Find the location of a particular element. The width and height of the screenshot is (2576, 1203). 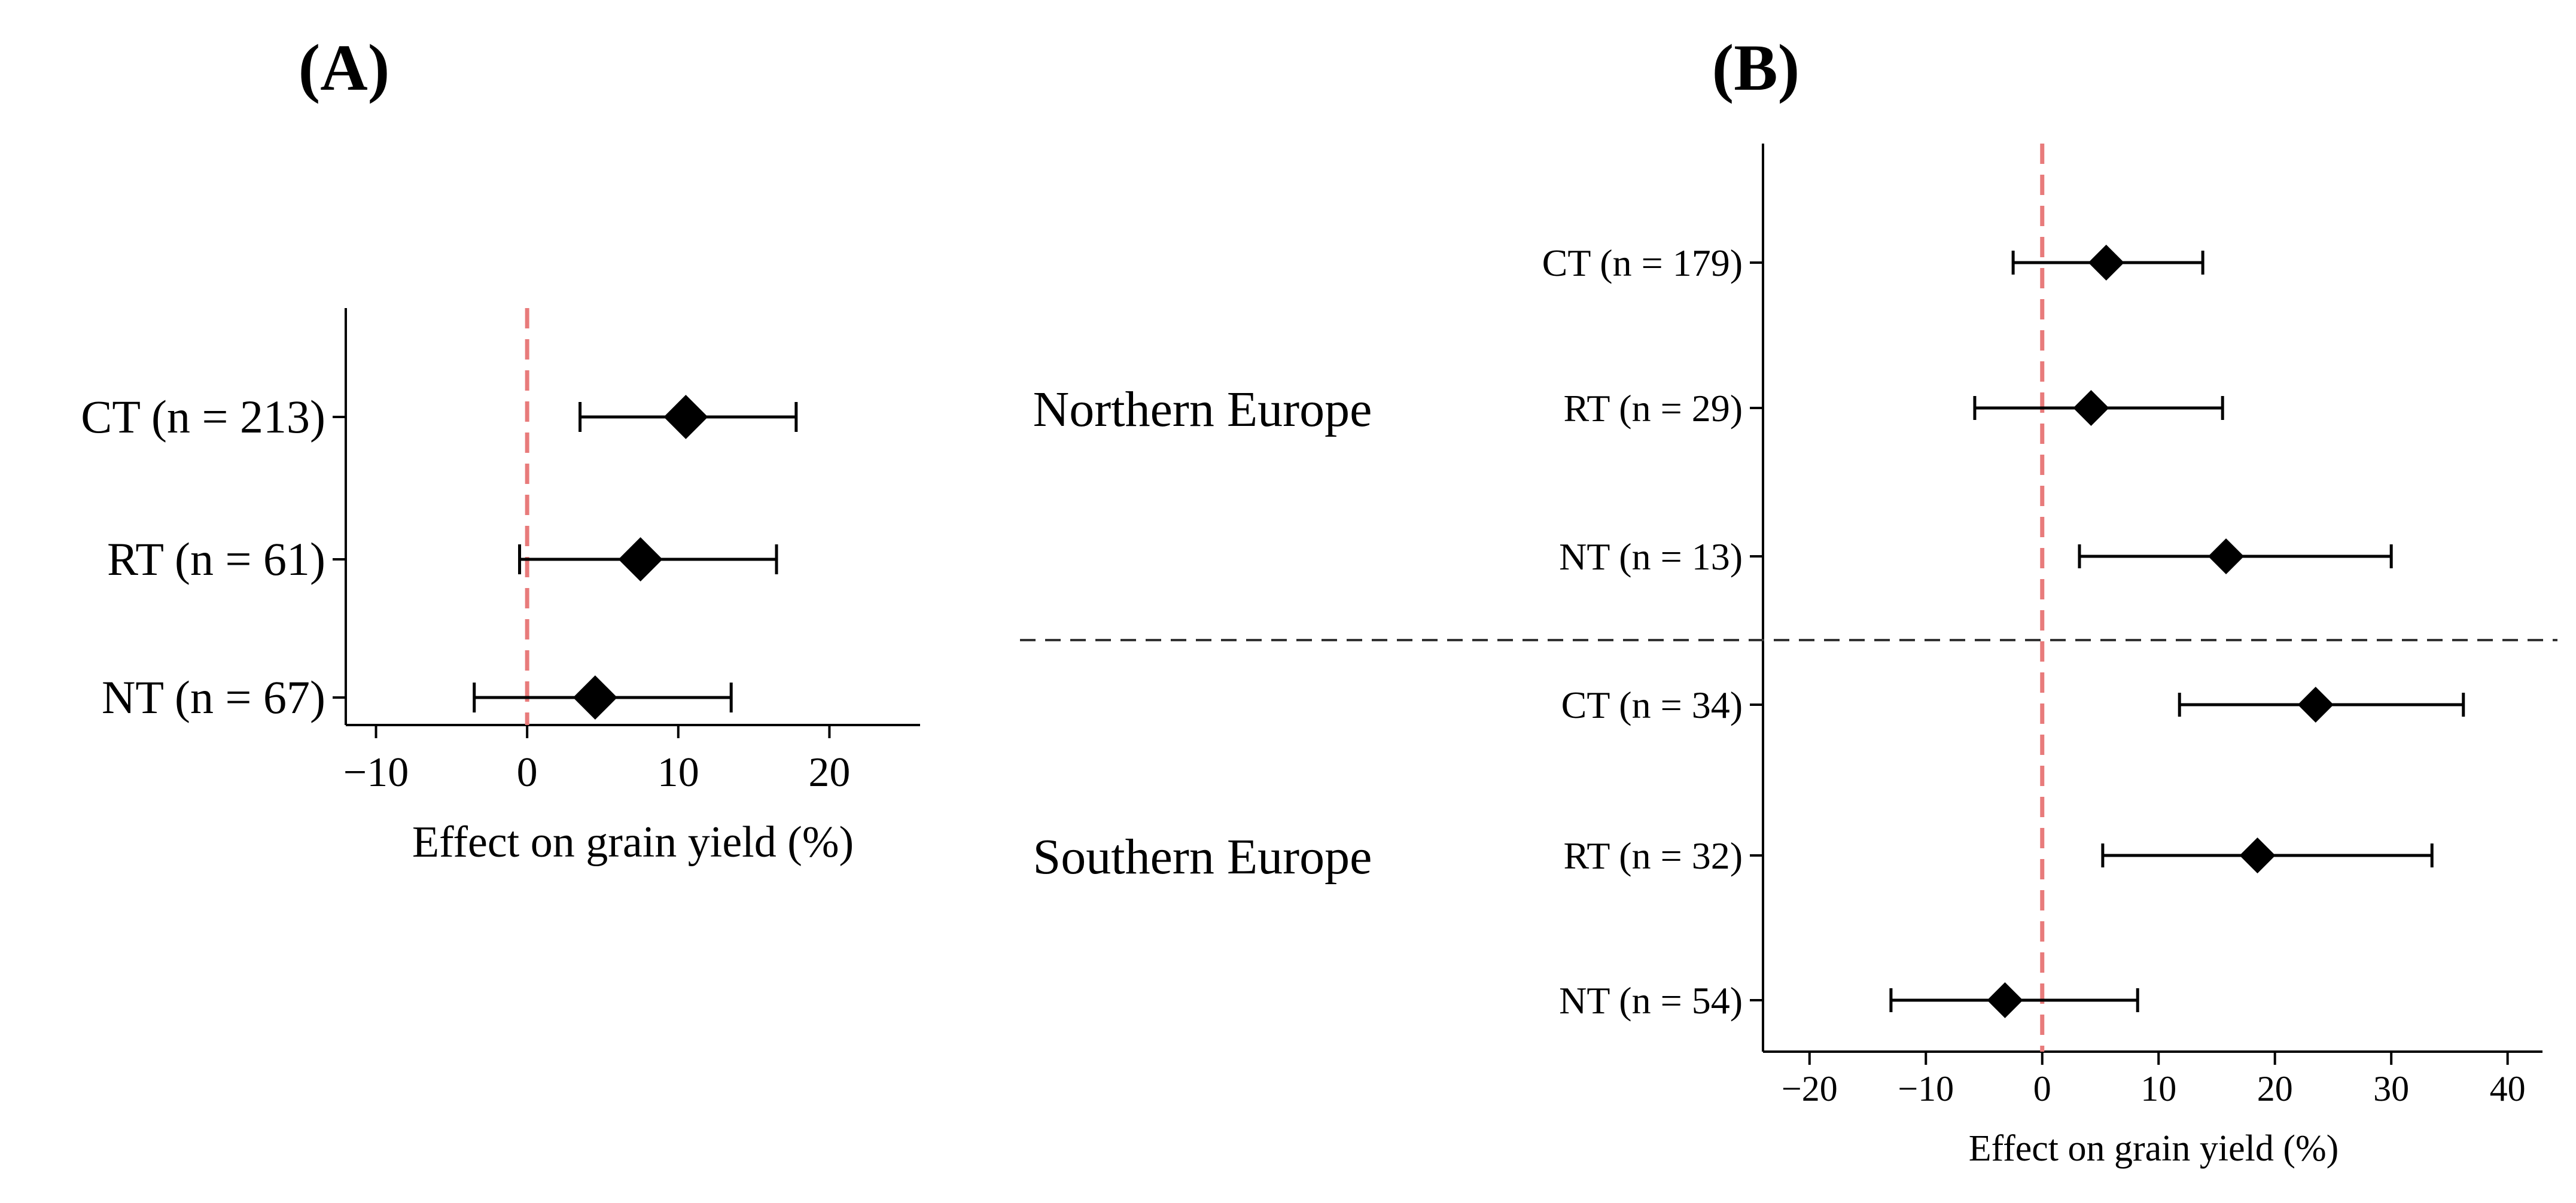

panel-b-row-label: RT (n = 32) is located at coordinates (1653, 856).